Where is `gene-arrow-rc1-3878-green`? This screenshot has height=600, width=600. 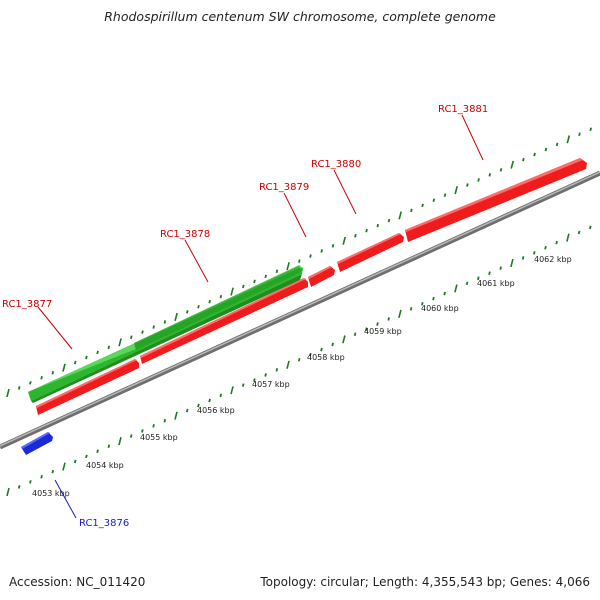
gene-arrow-rc1-3878-green is located at coordinates (217, 308).